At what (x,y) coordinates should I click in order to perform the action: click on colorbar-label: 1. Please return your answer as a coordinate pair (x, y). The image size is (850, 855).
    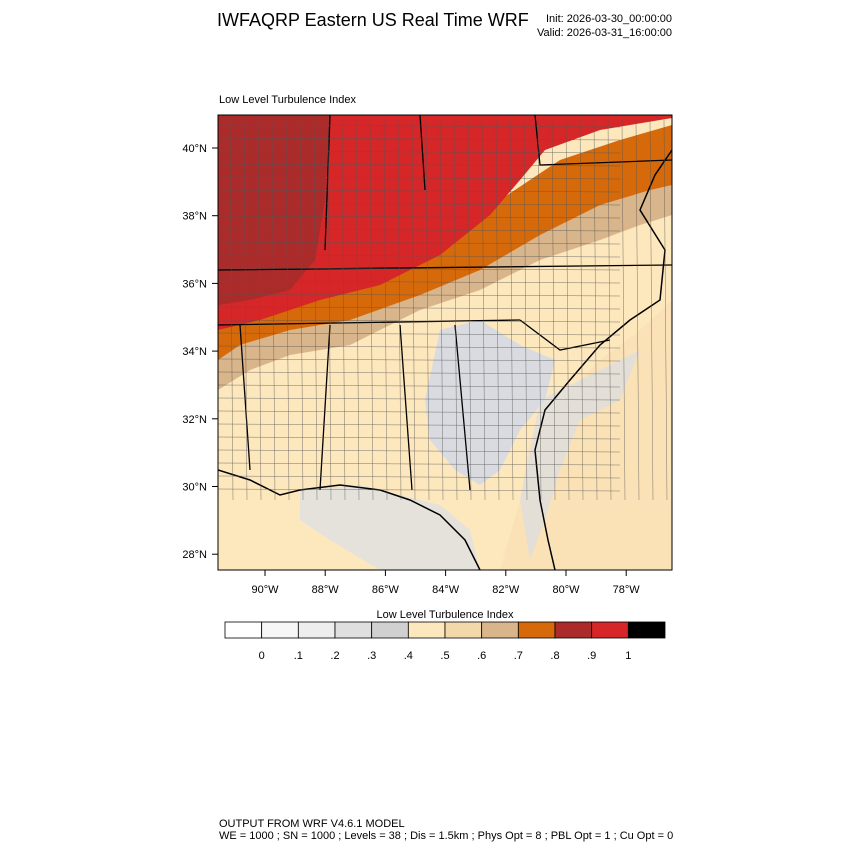
    Looking at the image, I should click on (628, 656).